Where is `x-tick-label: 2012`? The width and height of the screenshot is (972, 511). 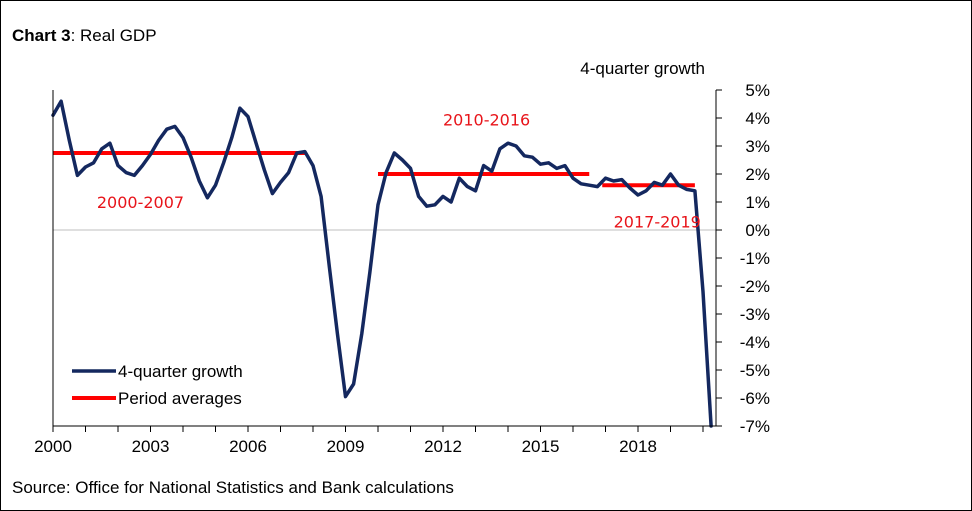 x-tick-label: 2012 is located at coordinates (443, 446).